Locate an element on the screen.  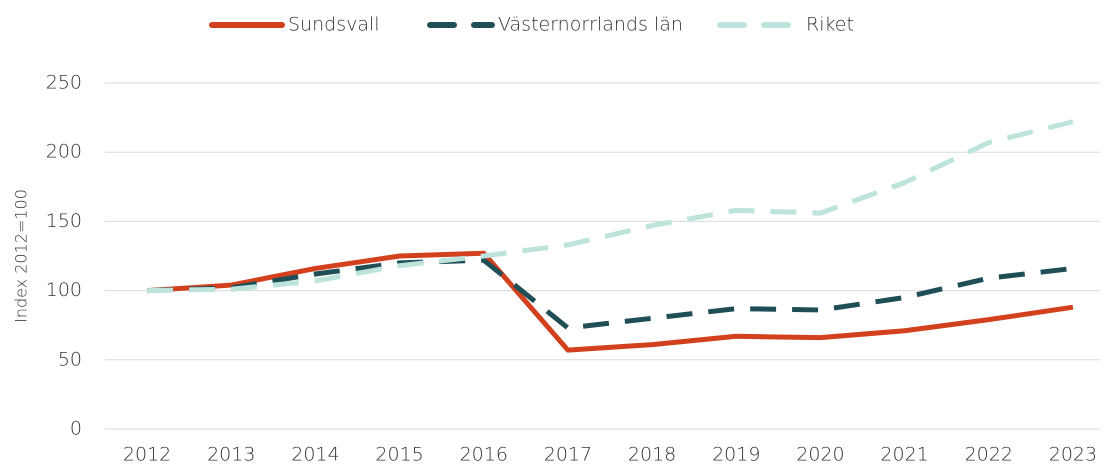
x-tick-label: 2023 is located at coordinates (1073, 455).